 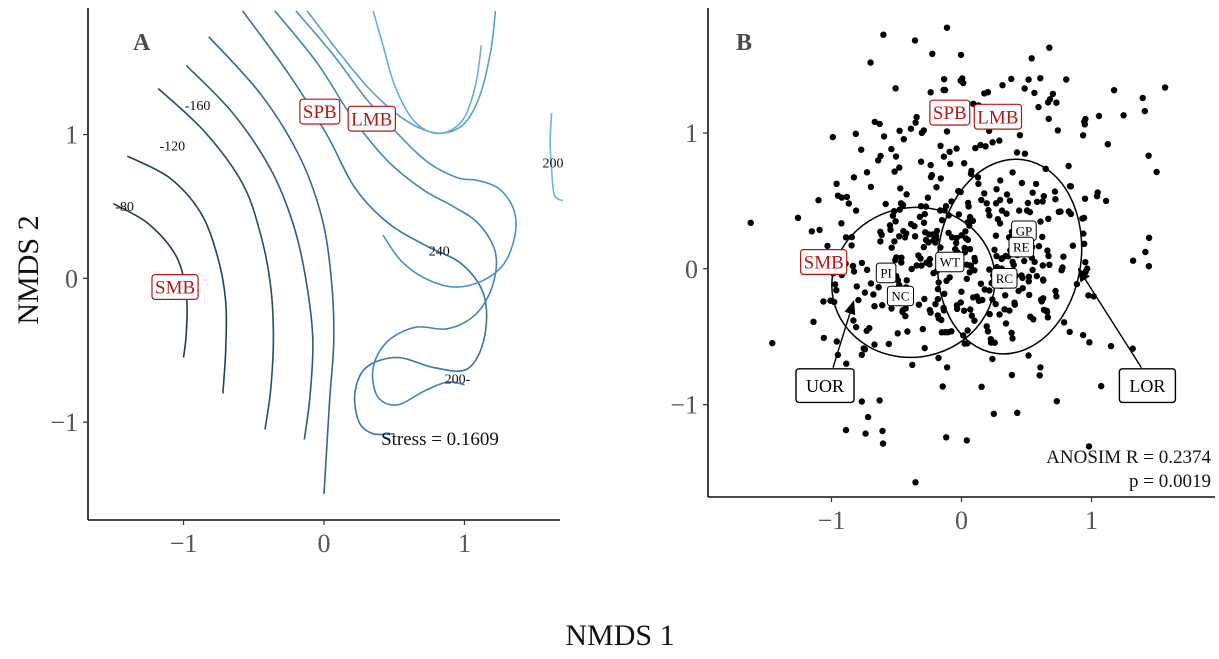 I want to click on group-ellipse, so click(x=913, y=282).